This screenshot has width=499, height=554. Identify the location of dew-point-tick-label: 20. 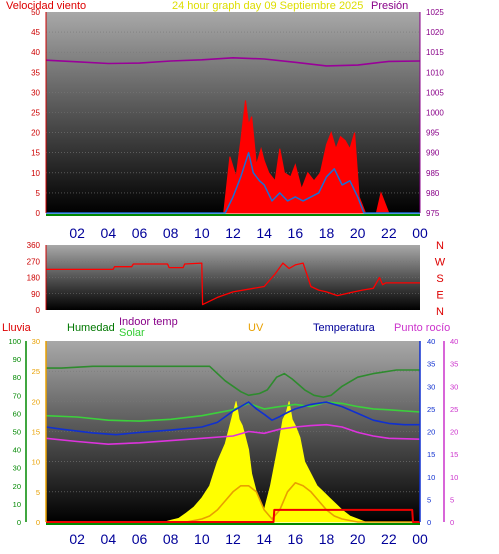
(454, 432).